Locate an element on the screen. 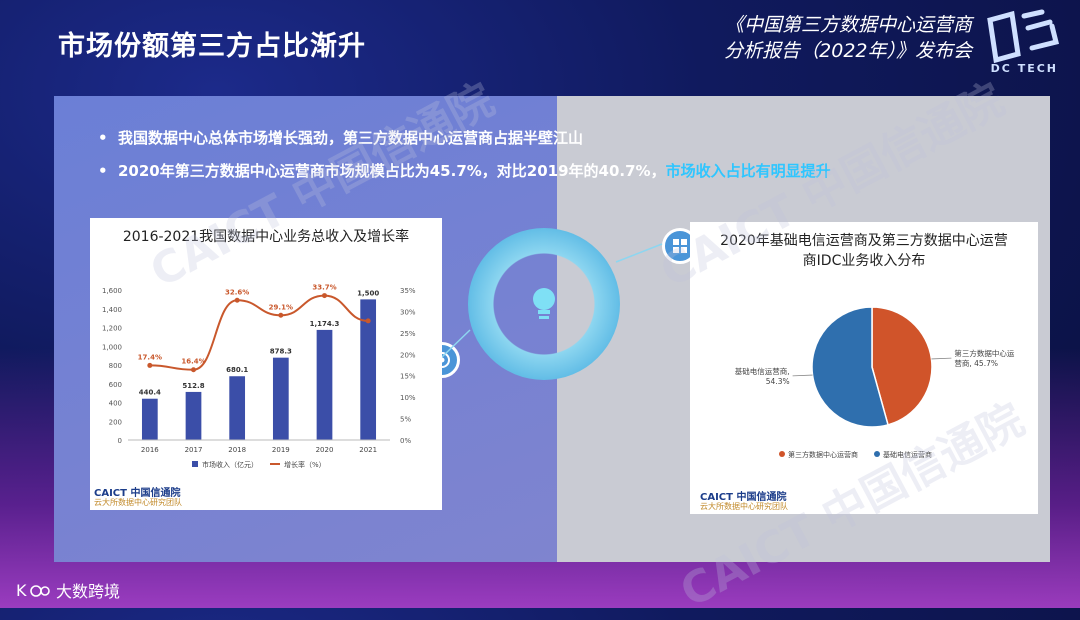 This screenshot has width=1080, height=620. y-left-tick-label: 200 is located at coordinates (115, 422).